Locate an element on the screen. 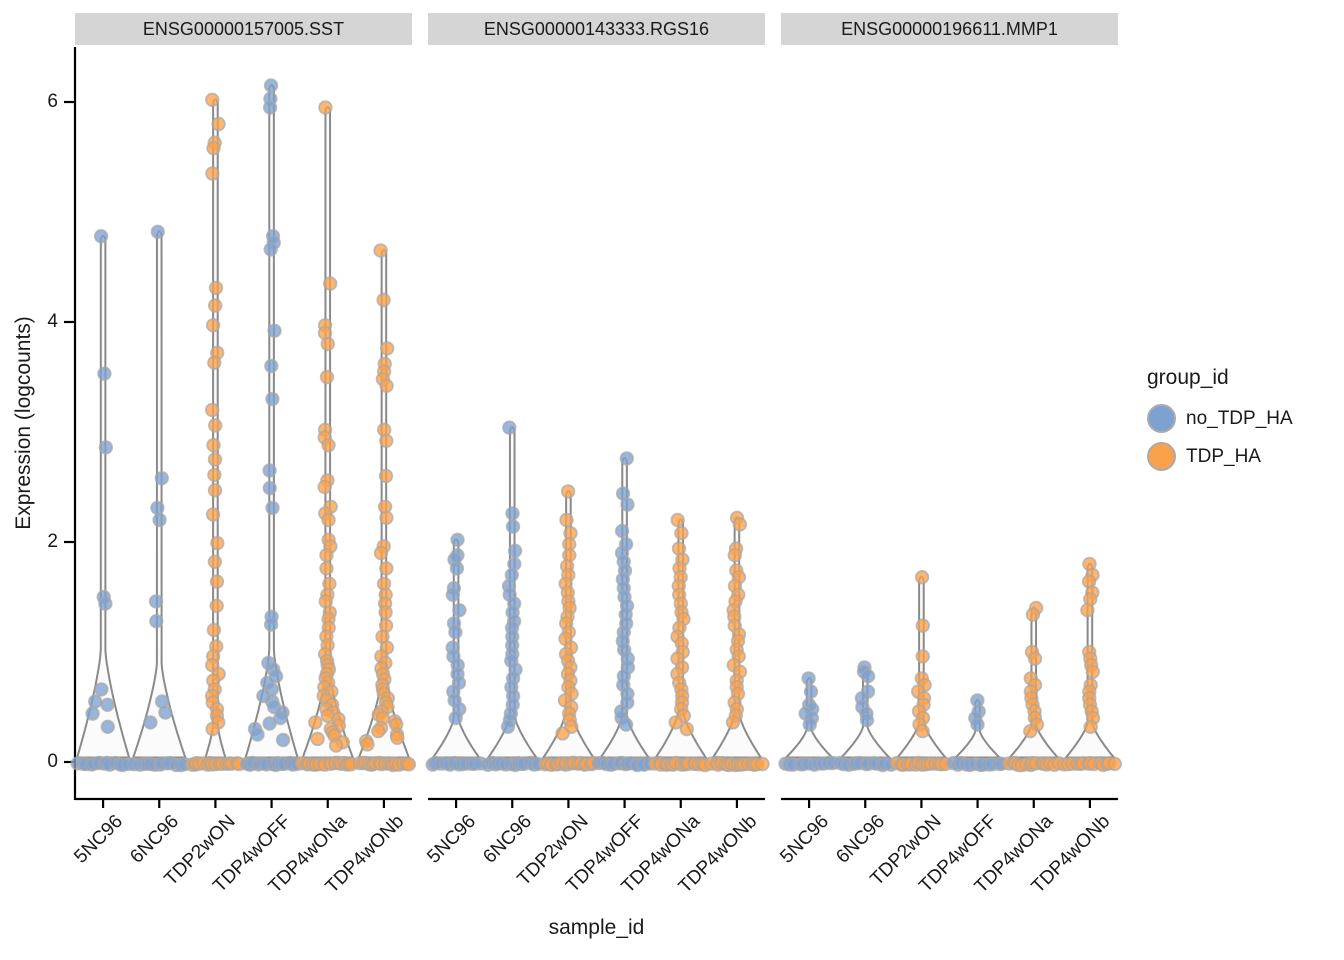 The image size is (1344, 960). facet-title-1: ENSG00000157005.SST is located at coordinates (243, 28).